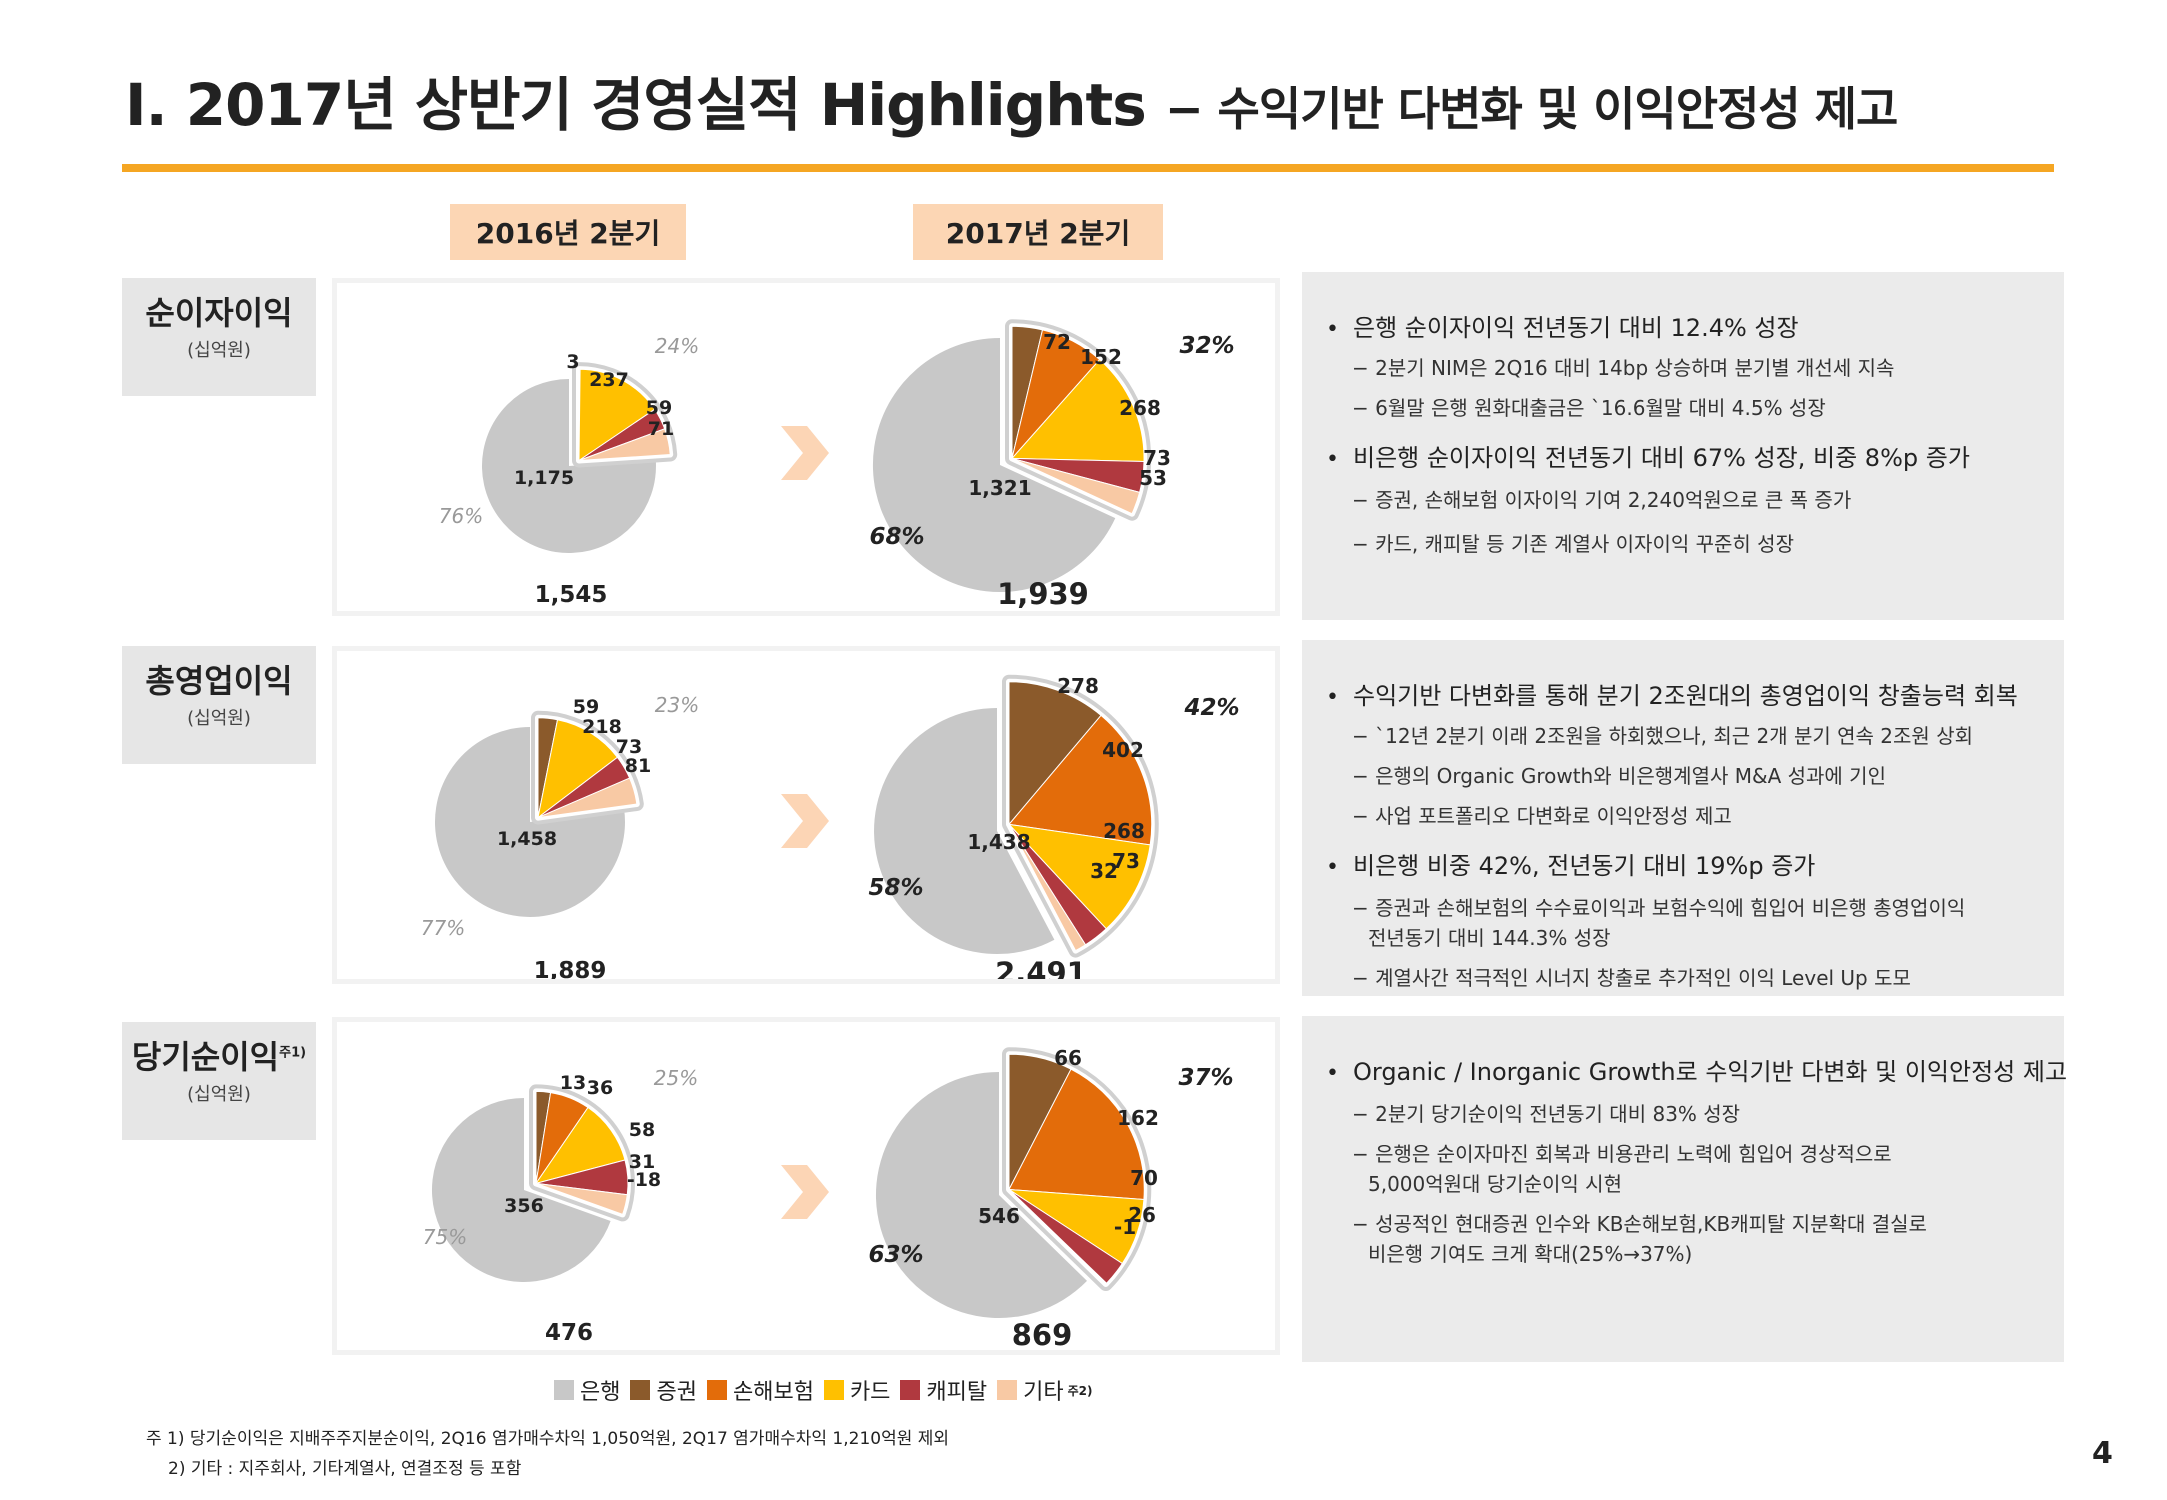  I want to click on nonbank-share-percent: 42%, so click(1211, 708).